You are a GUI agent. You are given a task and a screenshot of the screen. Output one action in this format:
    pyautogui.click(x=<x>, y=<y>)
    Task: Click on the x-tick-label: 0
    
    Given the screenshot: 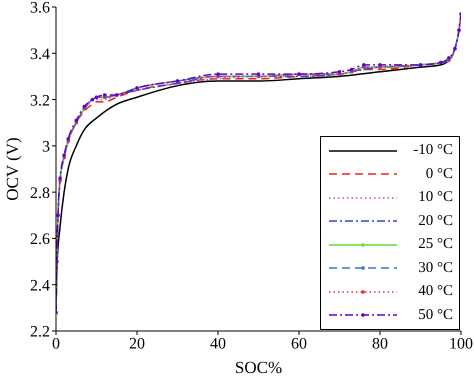 What is the action you would take?
    pyautogui.click(x=56, y=343)
    